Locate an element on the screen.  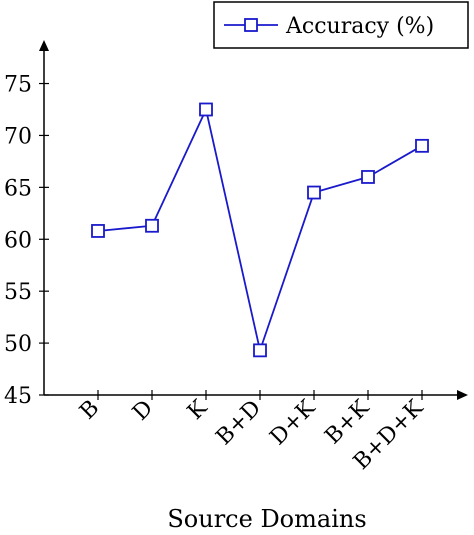
y-tick-label: 50 is located at coordinates (18, 344).